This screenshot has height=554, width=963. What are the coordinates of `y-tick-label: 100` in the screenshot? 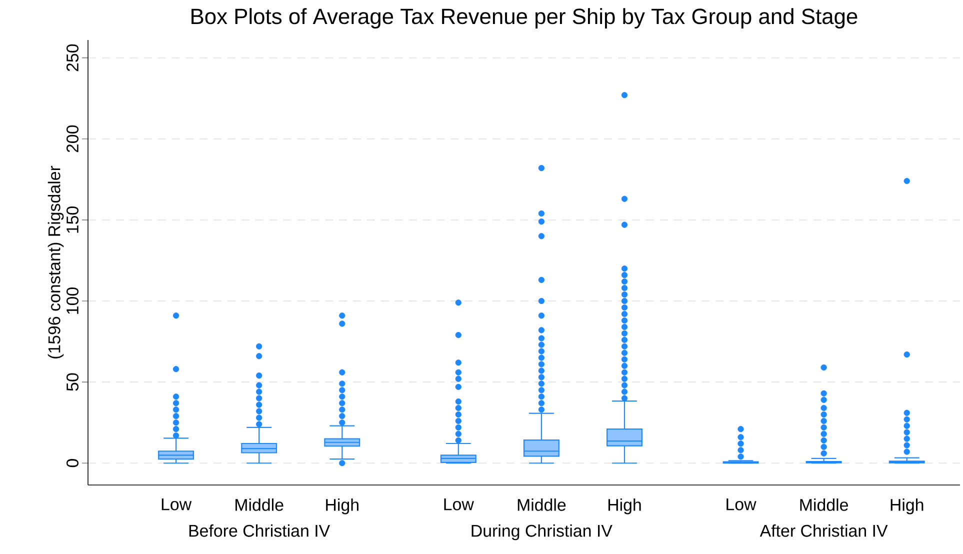 It's located at (72, 301).